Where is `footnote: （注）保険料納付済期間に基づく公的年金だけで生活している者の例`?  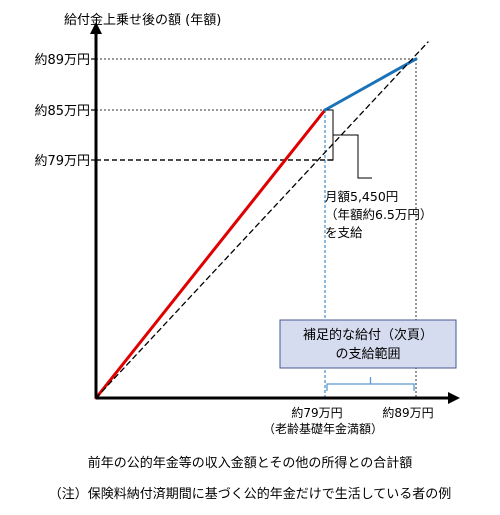
footnote: （注）保険料納付済期間に基づく公的年金だけで生活している者の例 is located at coordinates (250, 494).